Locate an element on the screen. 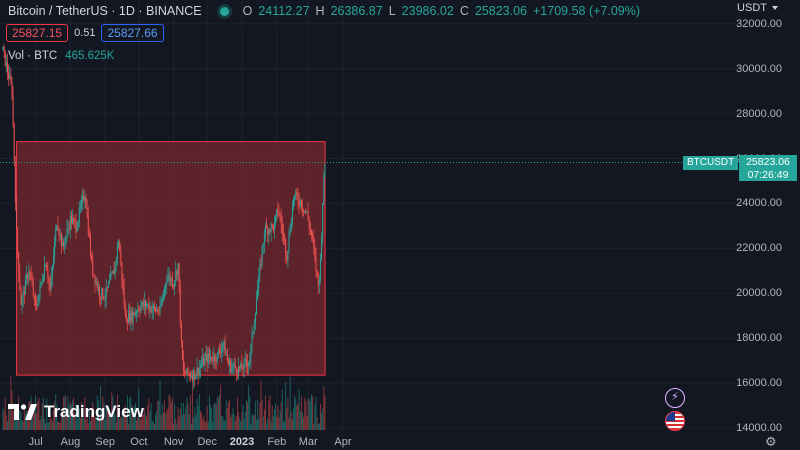  price-tick-label: 22000.00 is located at coordinates (759, 248).